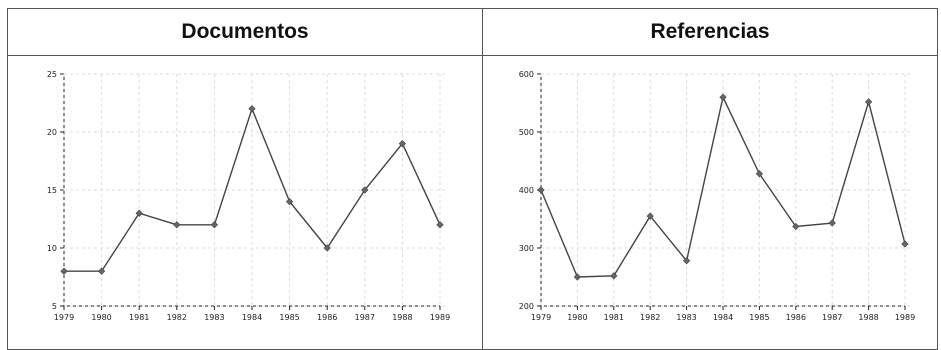 The image size is (941, 350). Describe the element at coordinates (64, 317) in the screenshot. I see `documentos-x-tick-label: 1979` at that location.